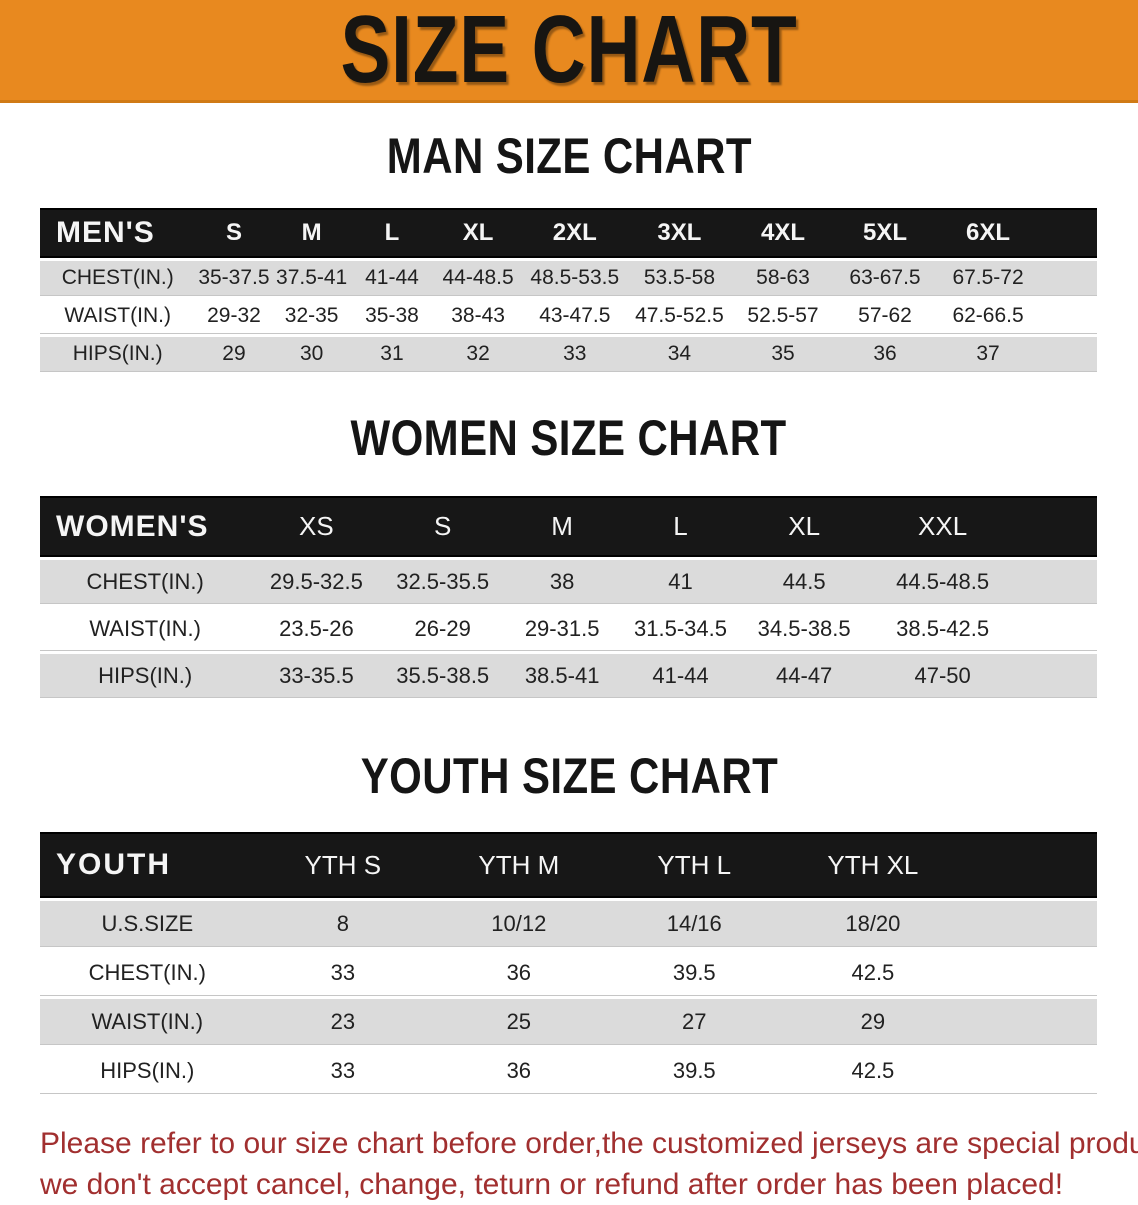  Describe the element at coordinates (442, 582) in the screenshot. I see `size-value-cell: 32.5-35.5` at that location.